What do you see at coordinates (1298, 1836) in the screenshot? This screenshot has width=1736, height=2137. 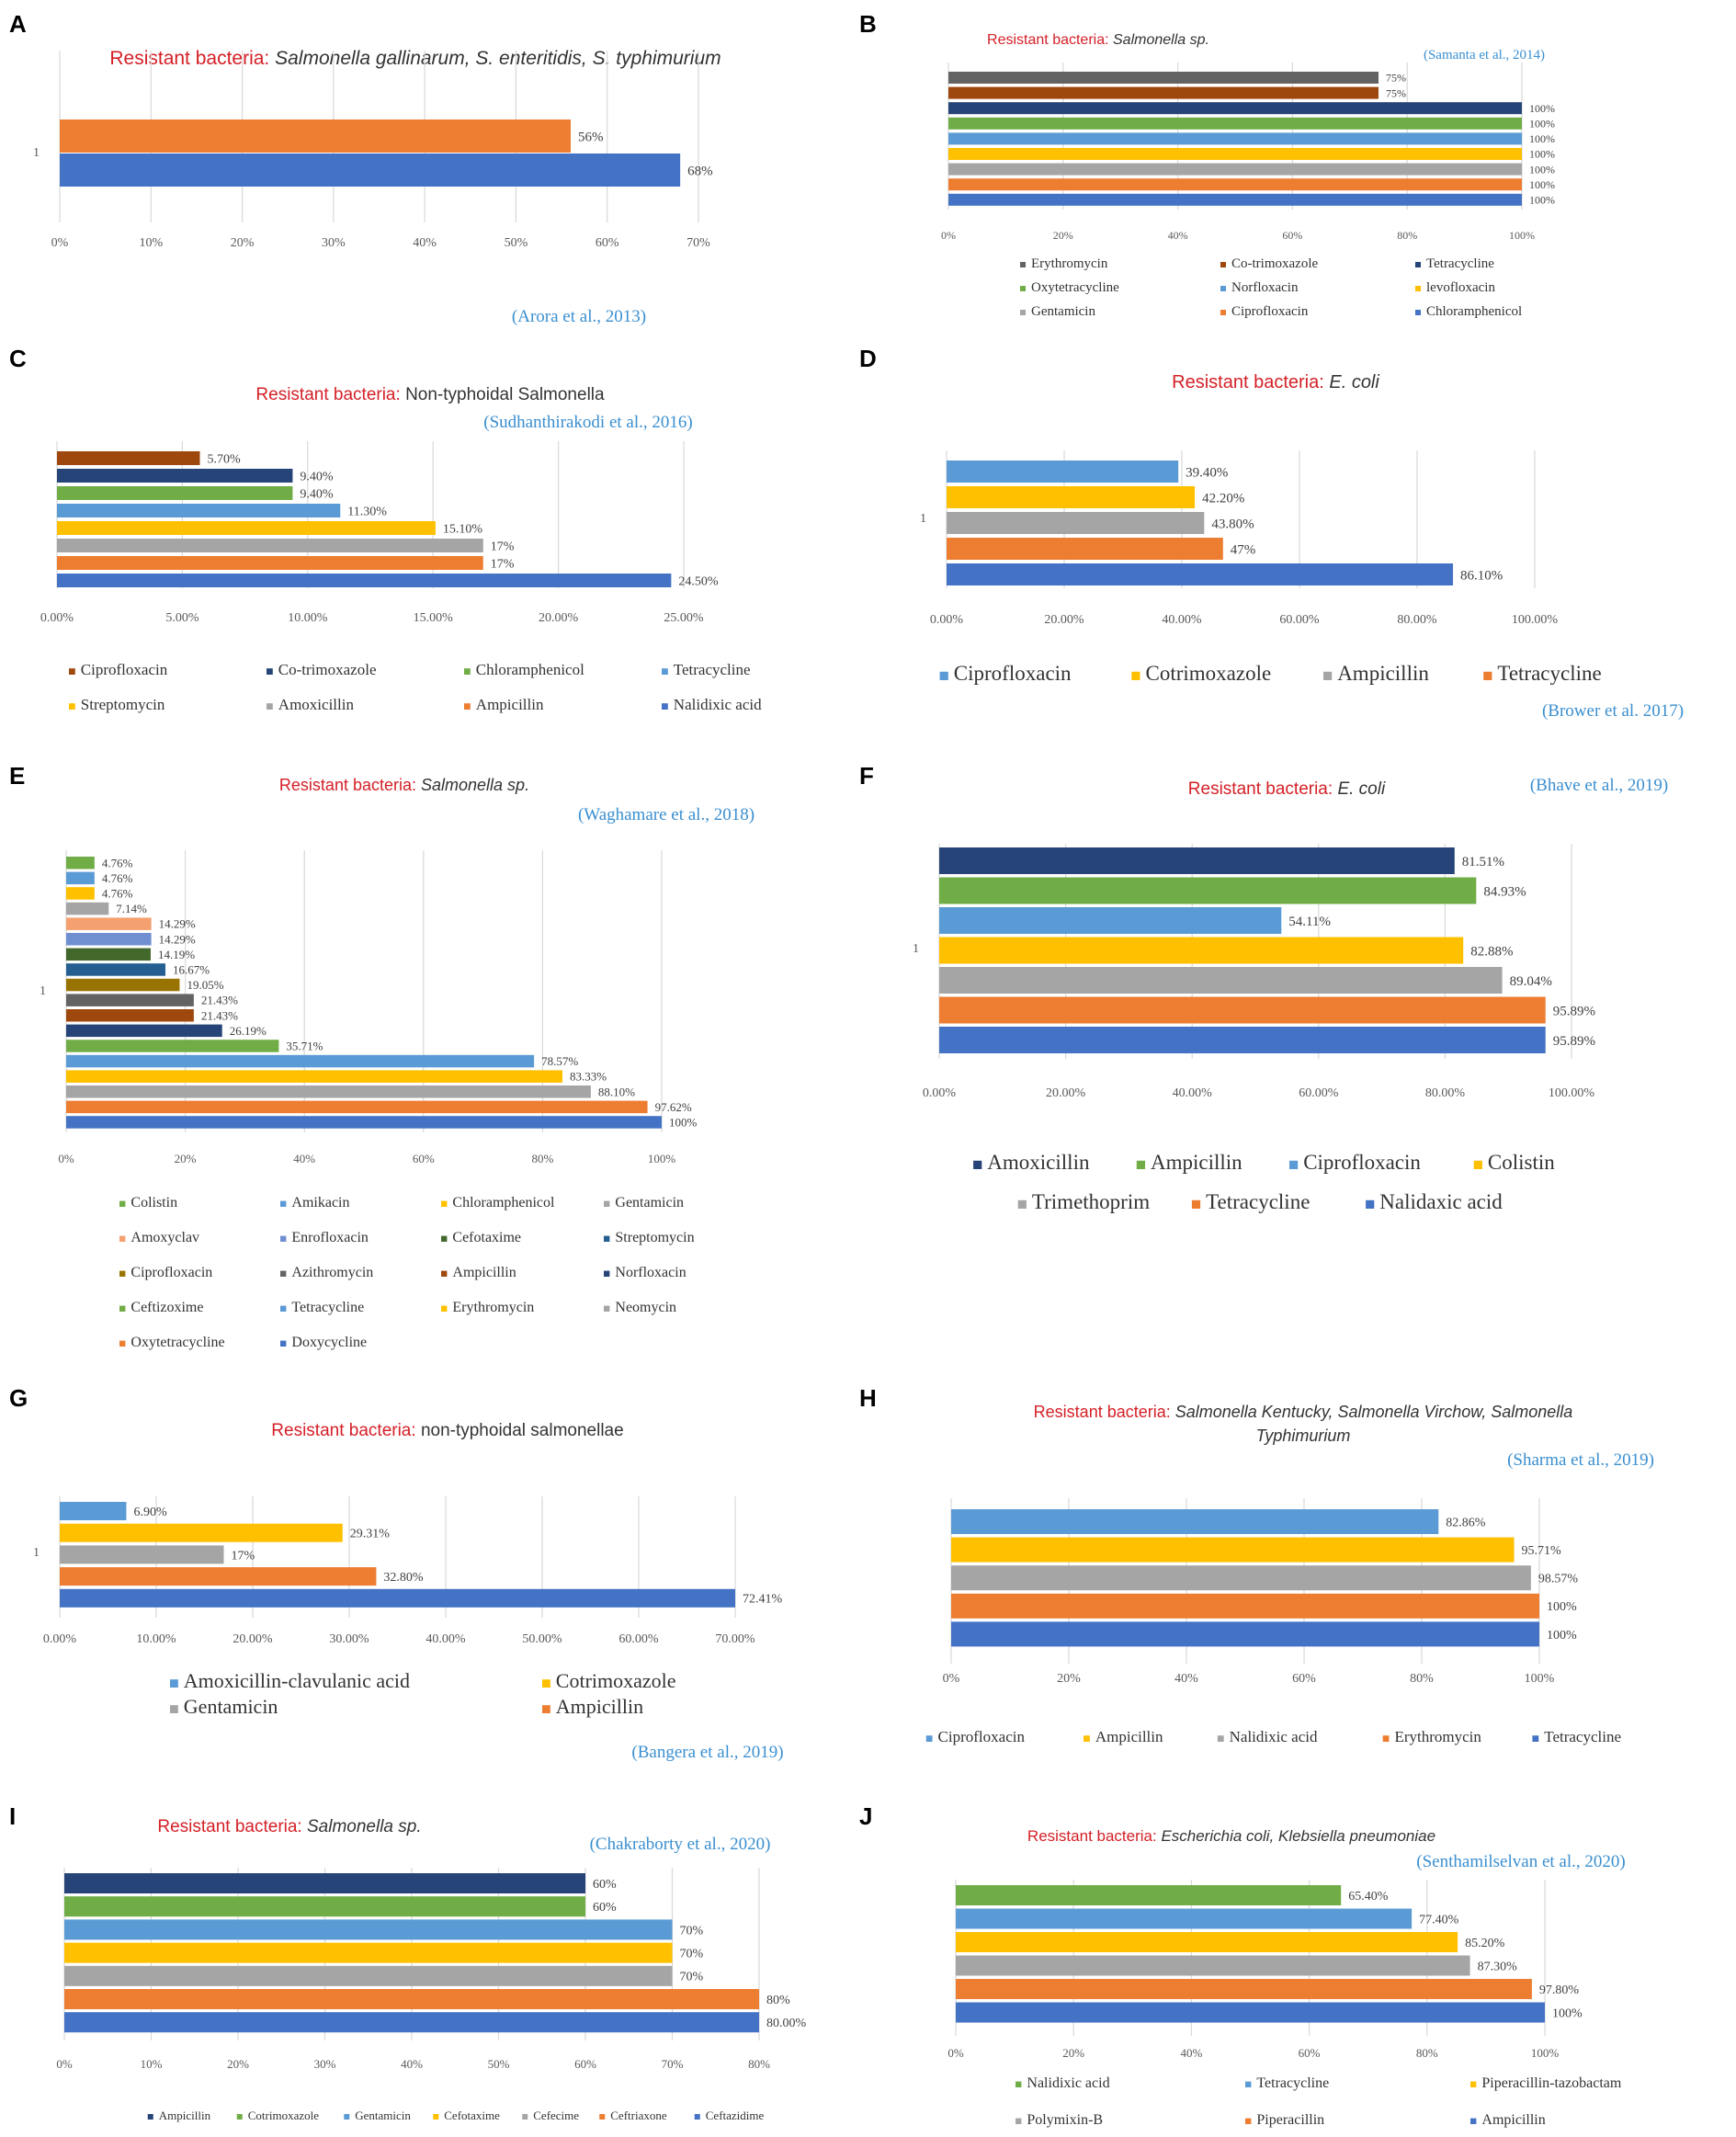 I see `title-organism: Escherichia coli, Klebsiella pneumoniae` at bounding box center [1298, 1836].